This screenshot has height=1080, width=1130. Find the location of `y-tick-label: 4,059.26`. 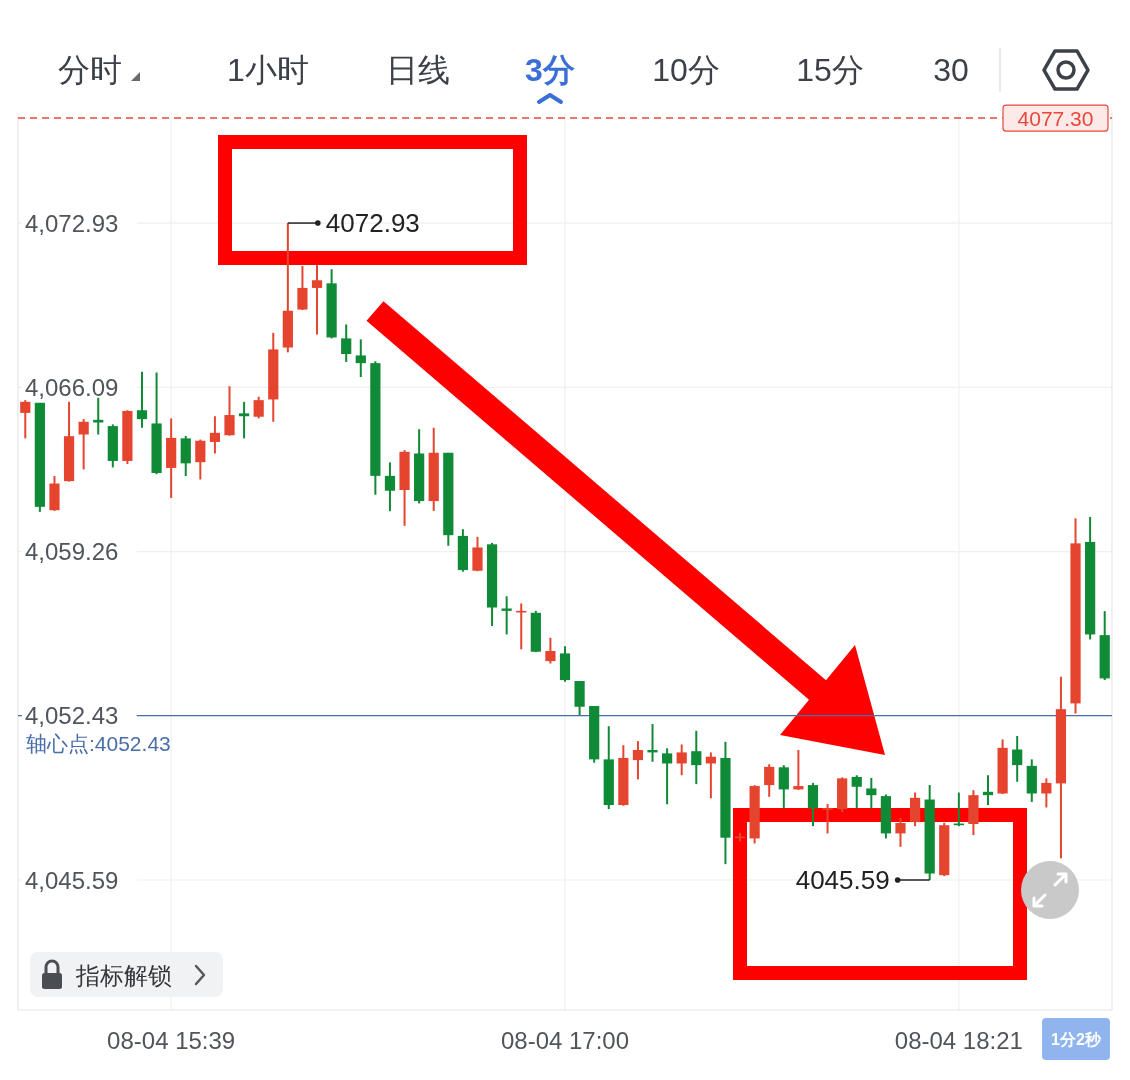

y-tick-label: 4,059.26 is located at coordinates (72, 552).